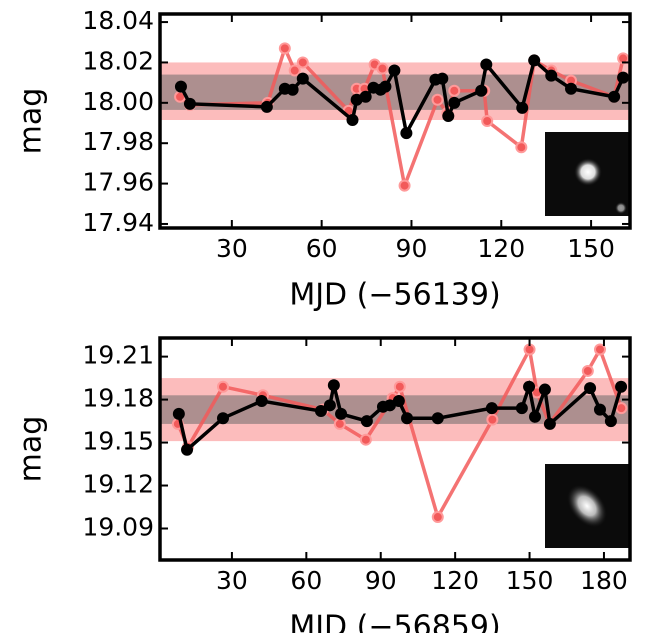 This screenshot has width=655, height=633. I want to click on y-tick-label: 17.94, so click(118, 222).